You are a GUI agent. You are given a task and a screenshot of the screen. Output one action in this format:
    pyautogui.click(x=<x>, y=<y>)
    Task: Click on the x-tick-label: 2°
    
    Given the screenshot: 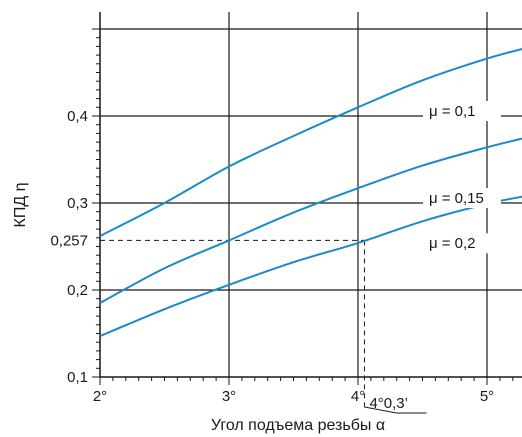 What is the action you would take?
    pyautogui.click(x=100, y=396)
    